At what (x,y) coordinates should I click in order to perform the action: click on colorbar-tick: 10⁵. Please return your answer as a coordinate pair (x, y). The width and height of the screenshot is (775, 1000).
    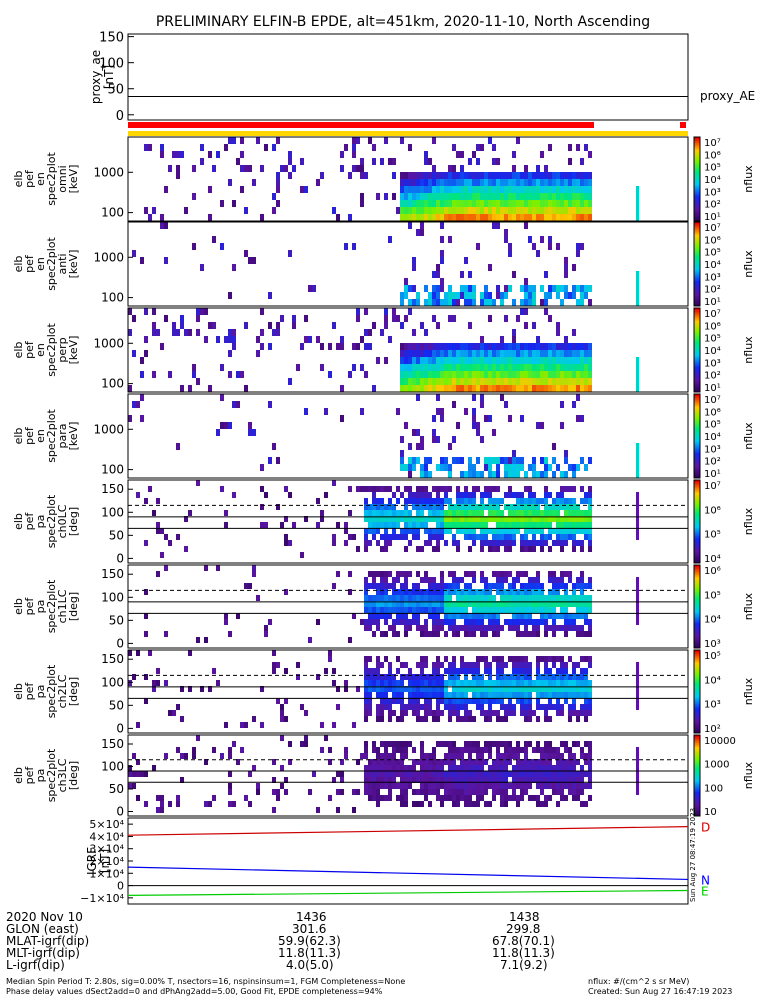
    Looking at the image, I should click on (712, 253).